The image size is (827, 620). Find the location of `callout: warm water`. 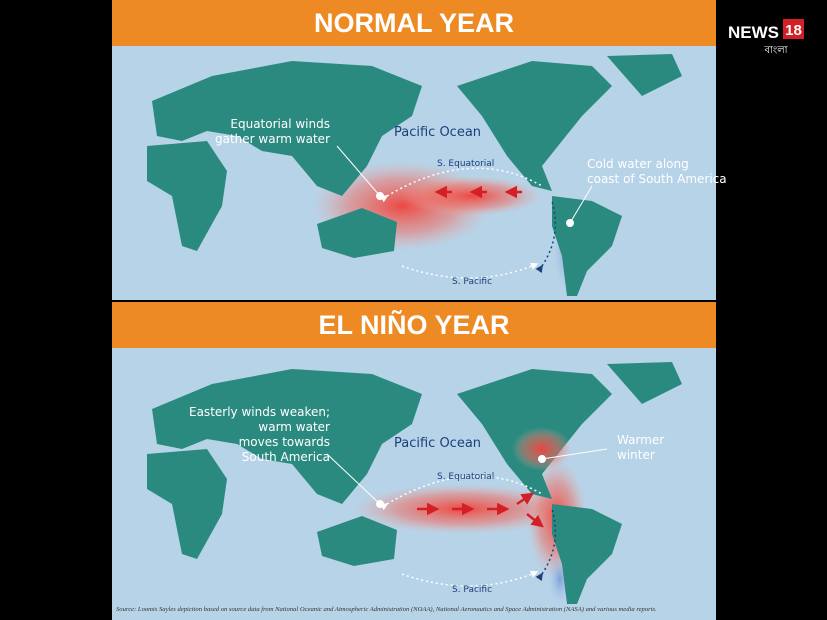

callout: warm water is located at coordinates (294, 427).